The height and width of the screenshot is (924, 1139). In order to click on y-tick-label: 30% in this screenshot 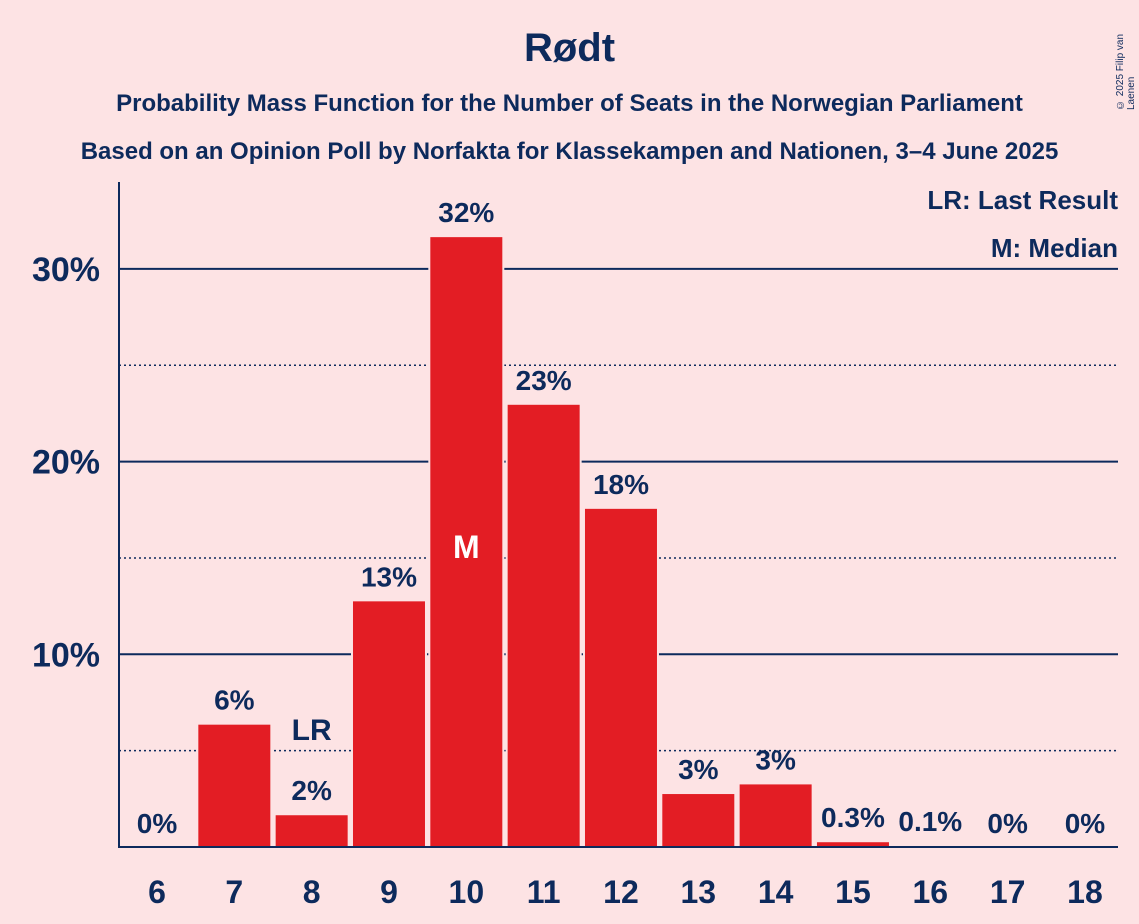, I will do `click(66, 270)`.